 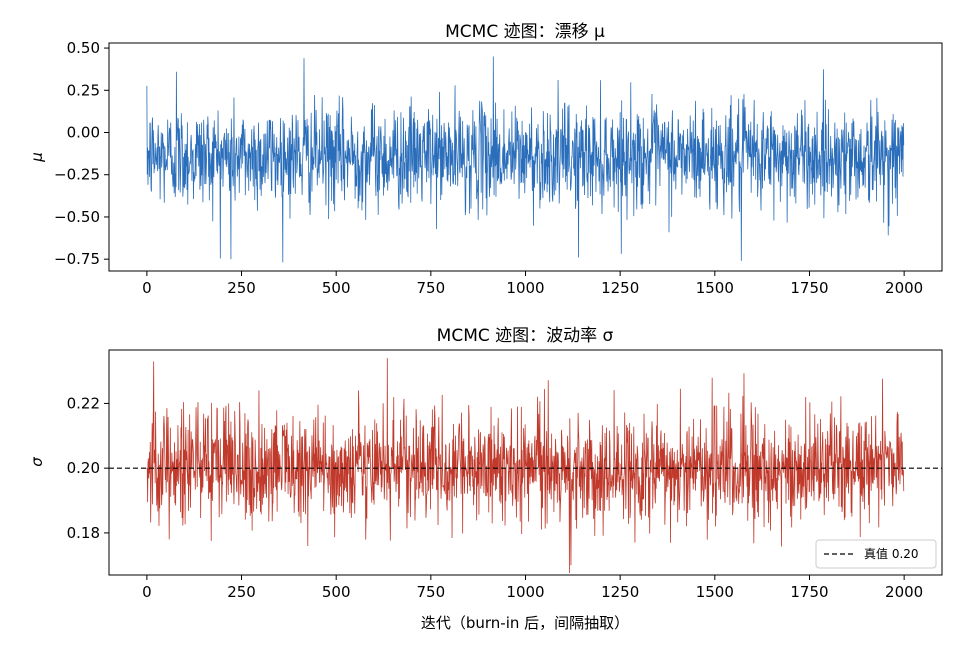 I want to click on y-tick-label: −0.25, so click(x=77, y=175).